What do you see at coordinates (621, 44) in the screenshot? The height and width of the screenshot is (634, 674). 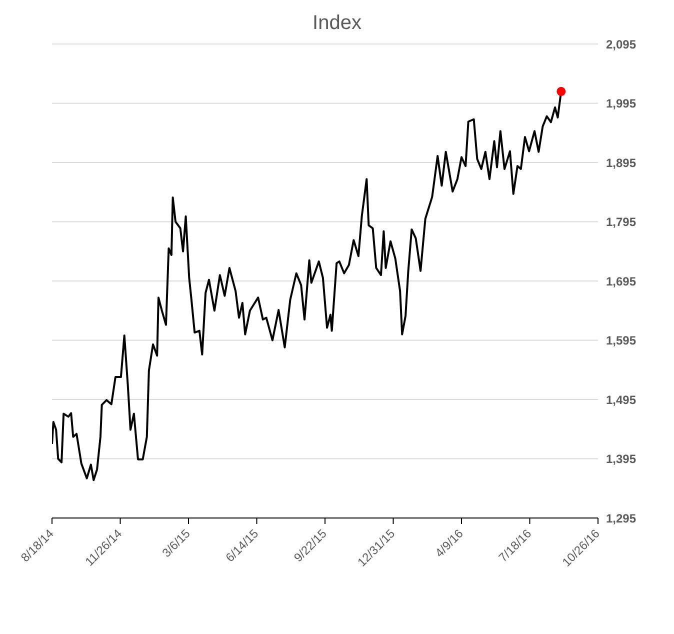 I see `y-tick-label: 2,095` at bounding box center [621, 44].